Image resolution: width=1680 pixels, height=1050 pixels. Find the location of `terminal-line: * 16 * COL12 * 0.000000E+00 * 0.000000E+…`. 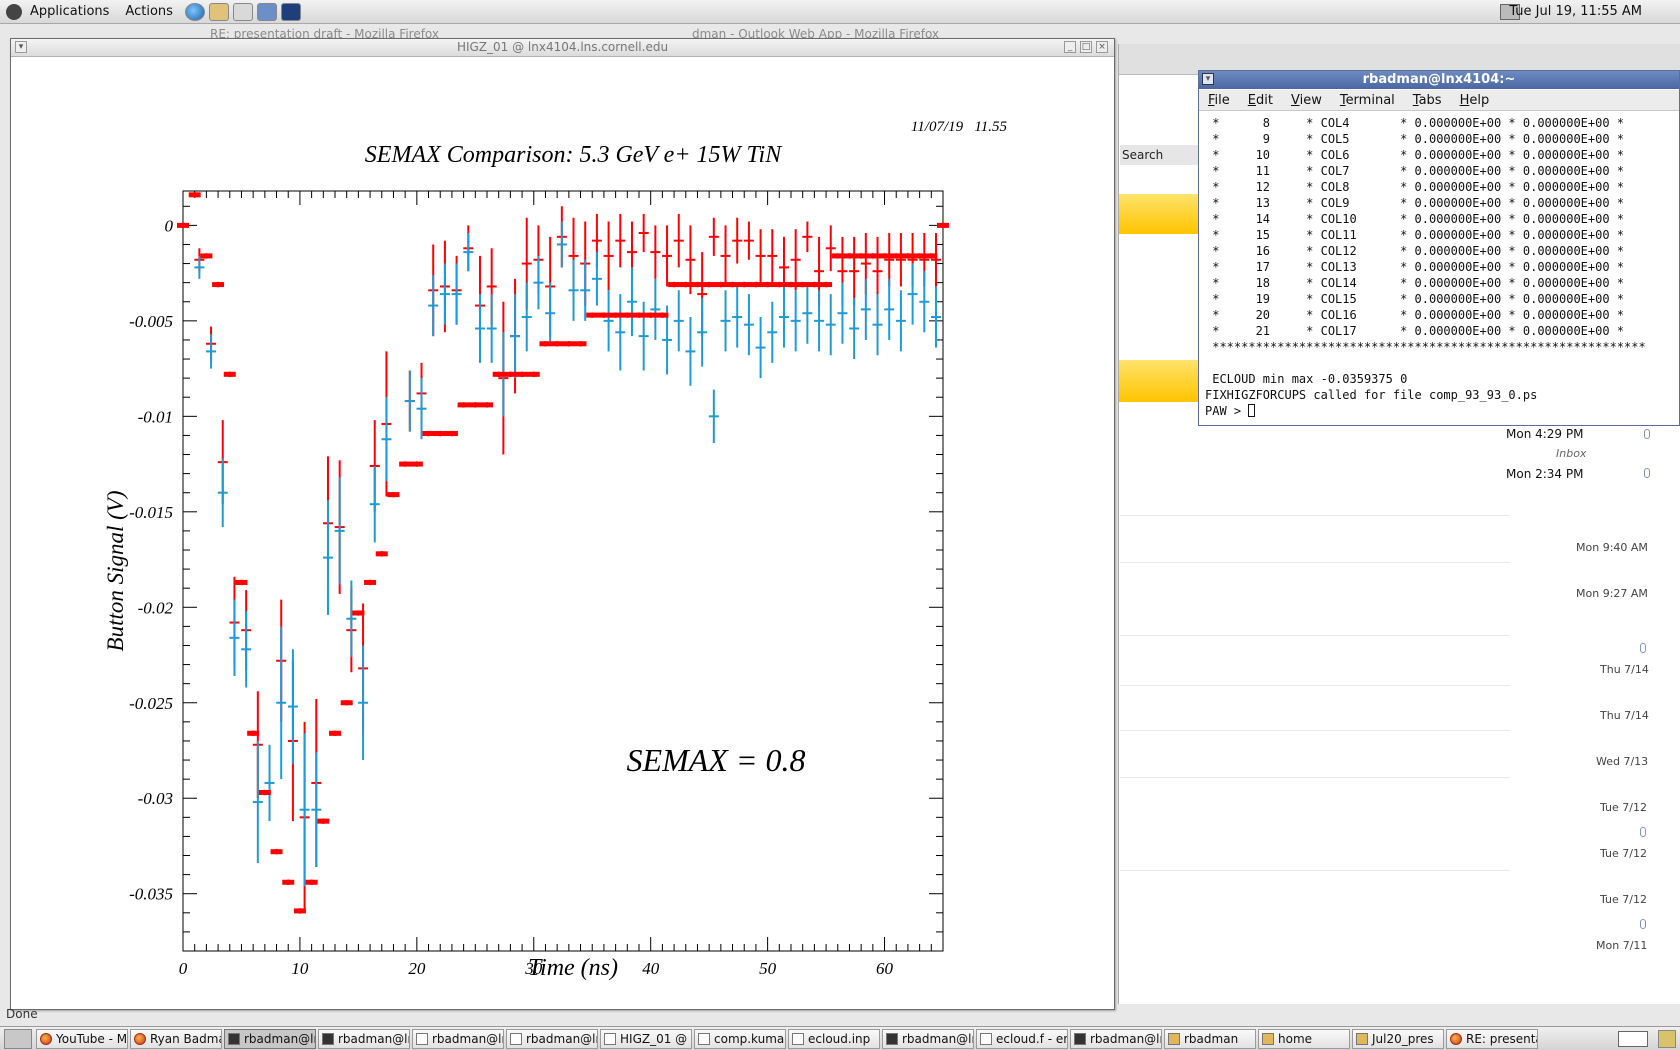

terminal-line: * 16 * COL12 * 0.000000E+00 * 0.000000E+… is located at coordinates (1415, 251).